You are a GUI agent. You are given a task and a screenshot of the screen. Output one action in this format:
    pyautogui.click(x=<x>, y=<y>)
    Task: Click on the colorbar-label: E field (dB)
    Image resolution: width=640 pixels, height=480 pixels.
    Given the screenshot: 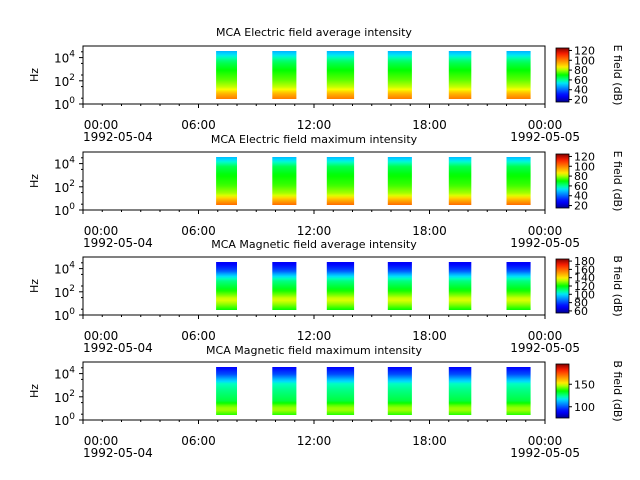 What is the action you would take?
    pyautogui.click(x=617, y=181)
    